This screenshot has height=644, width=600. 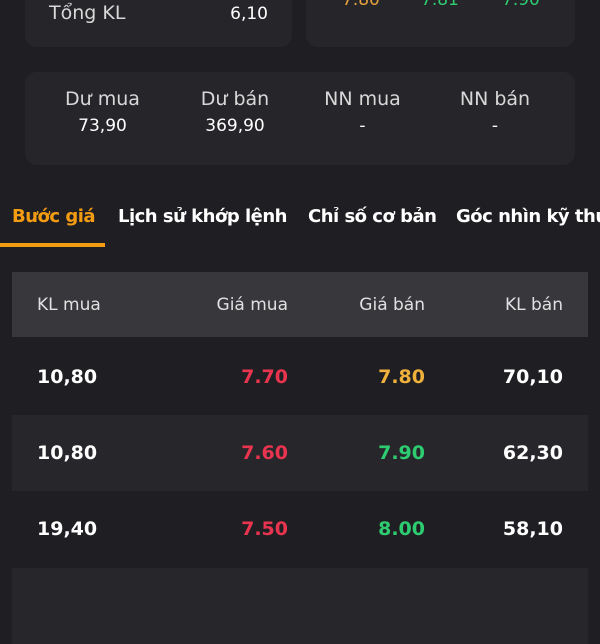 I want to click on header-kl-ban: KL bán, so click(x=533, y=304).